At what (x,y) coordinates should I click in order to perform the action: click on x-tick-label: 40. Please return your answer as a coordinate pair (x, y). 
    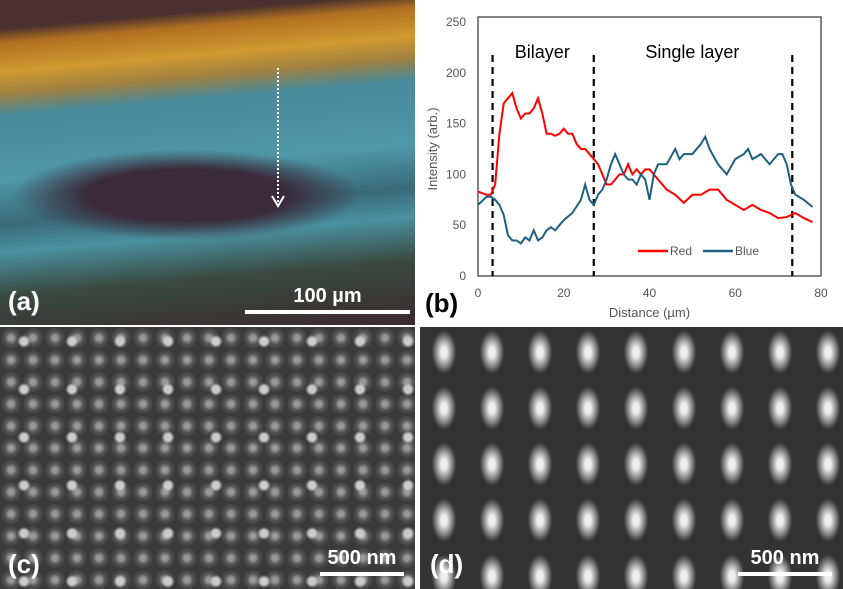
    Looking at the image, I should click on (650, 293).